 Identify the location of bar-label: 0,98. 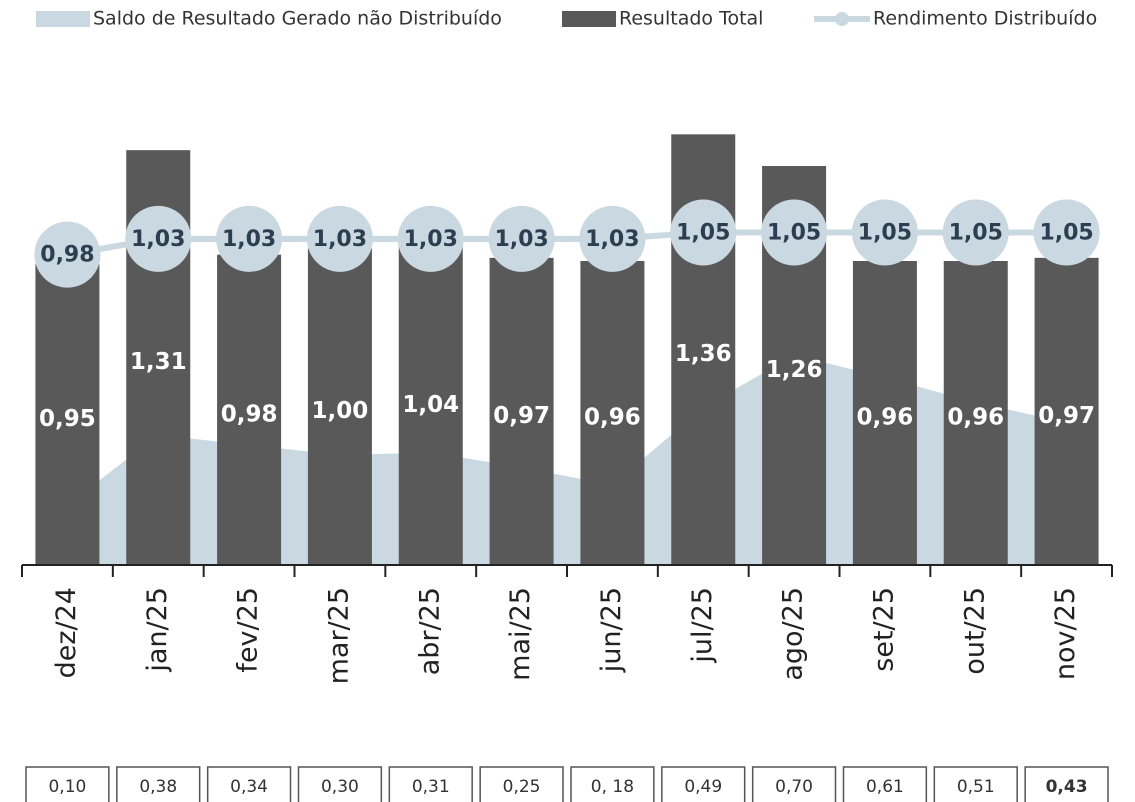
(249, 414).